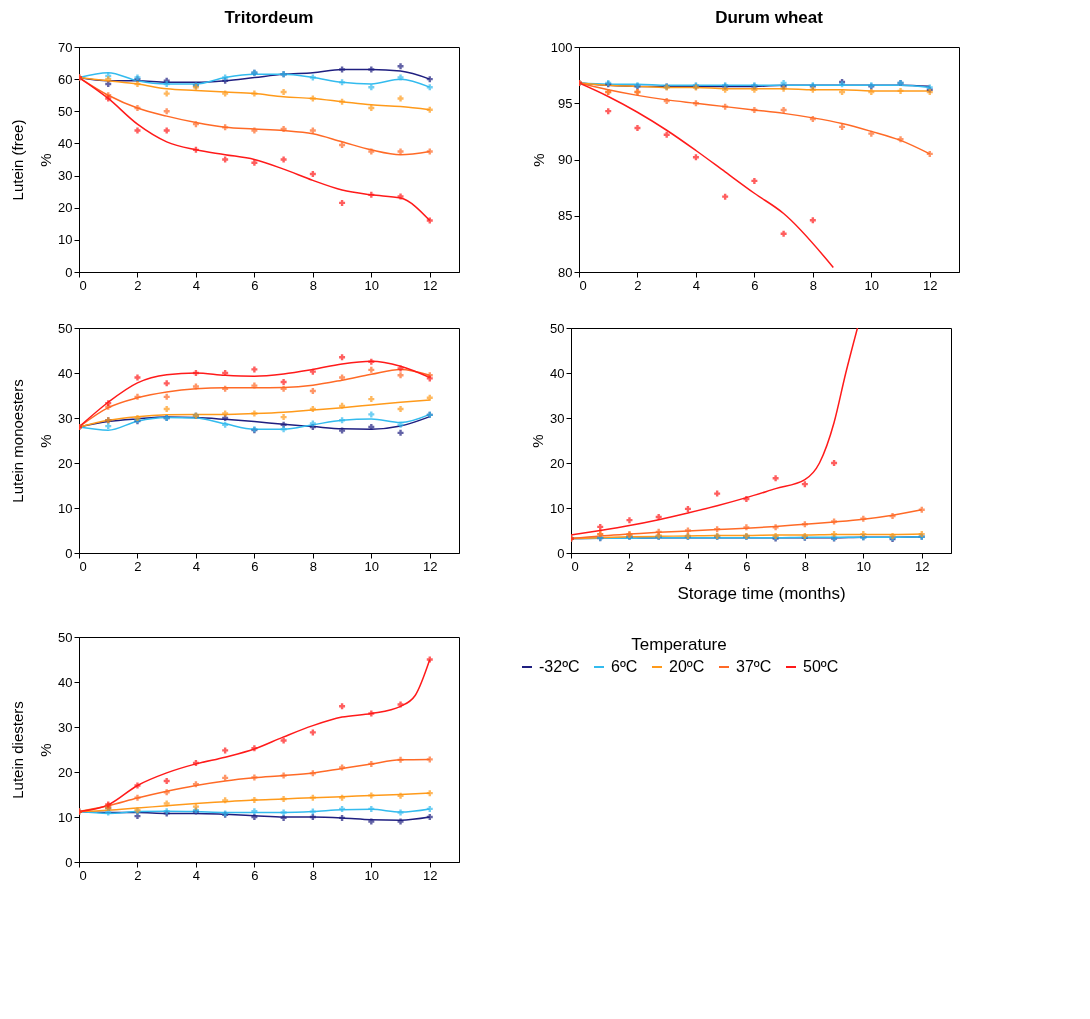 This screenshot has height=1019, width=1090. I want to click on y-tick-label: 95, so click(565, 103).